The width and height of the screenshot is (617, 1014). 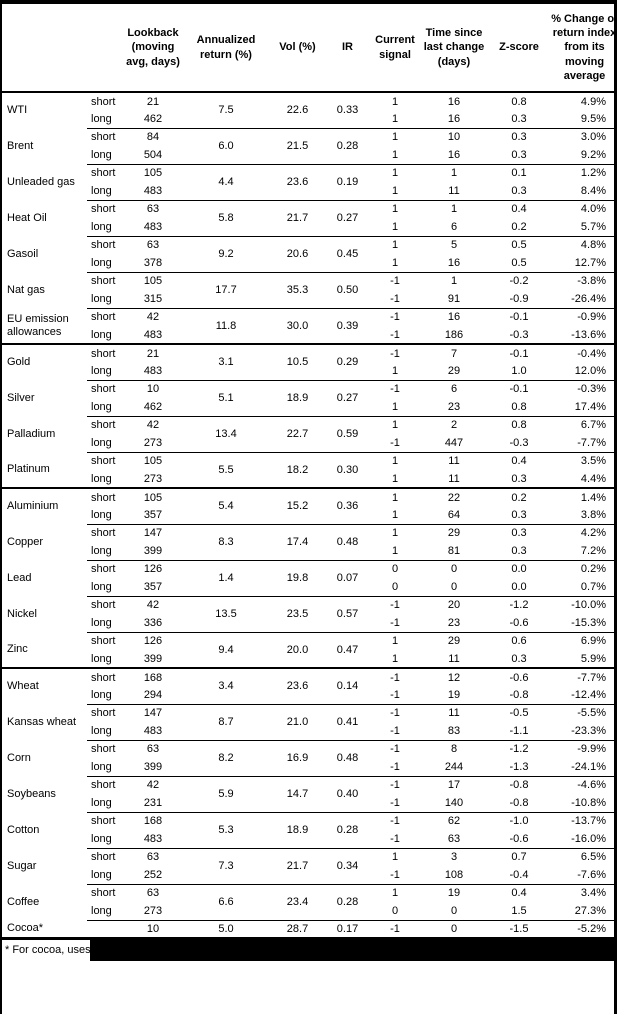 I want to click on cell-commodity-name: Aluminium, so click(x=33, y=506).